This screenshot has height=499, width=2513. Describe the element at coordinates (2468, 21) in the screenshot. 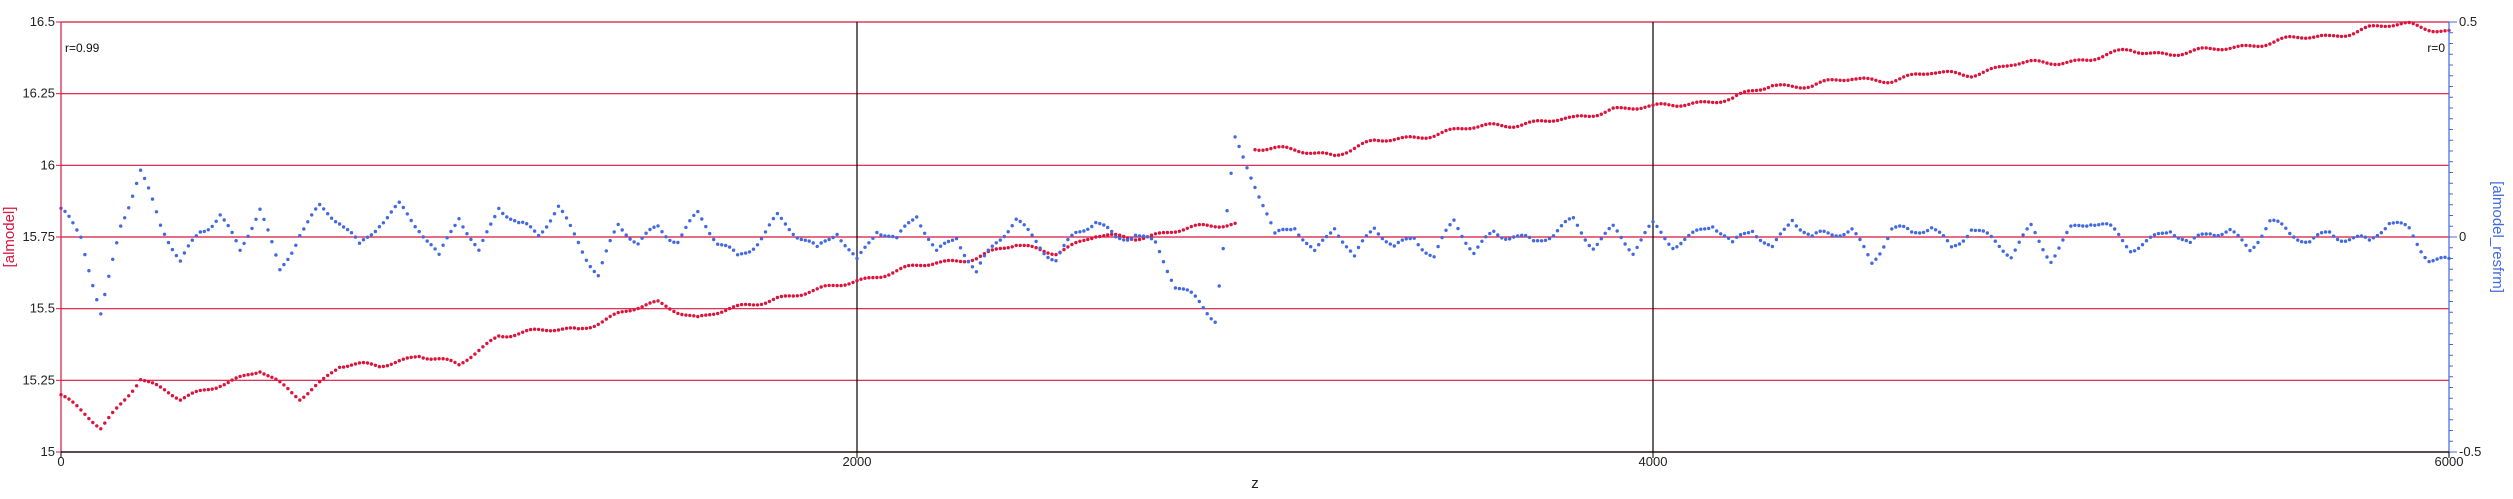

I see `y-tick-label-right: 0.5` at that location.